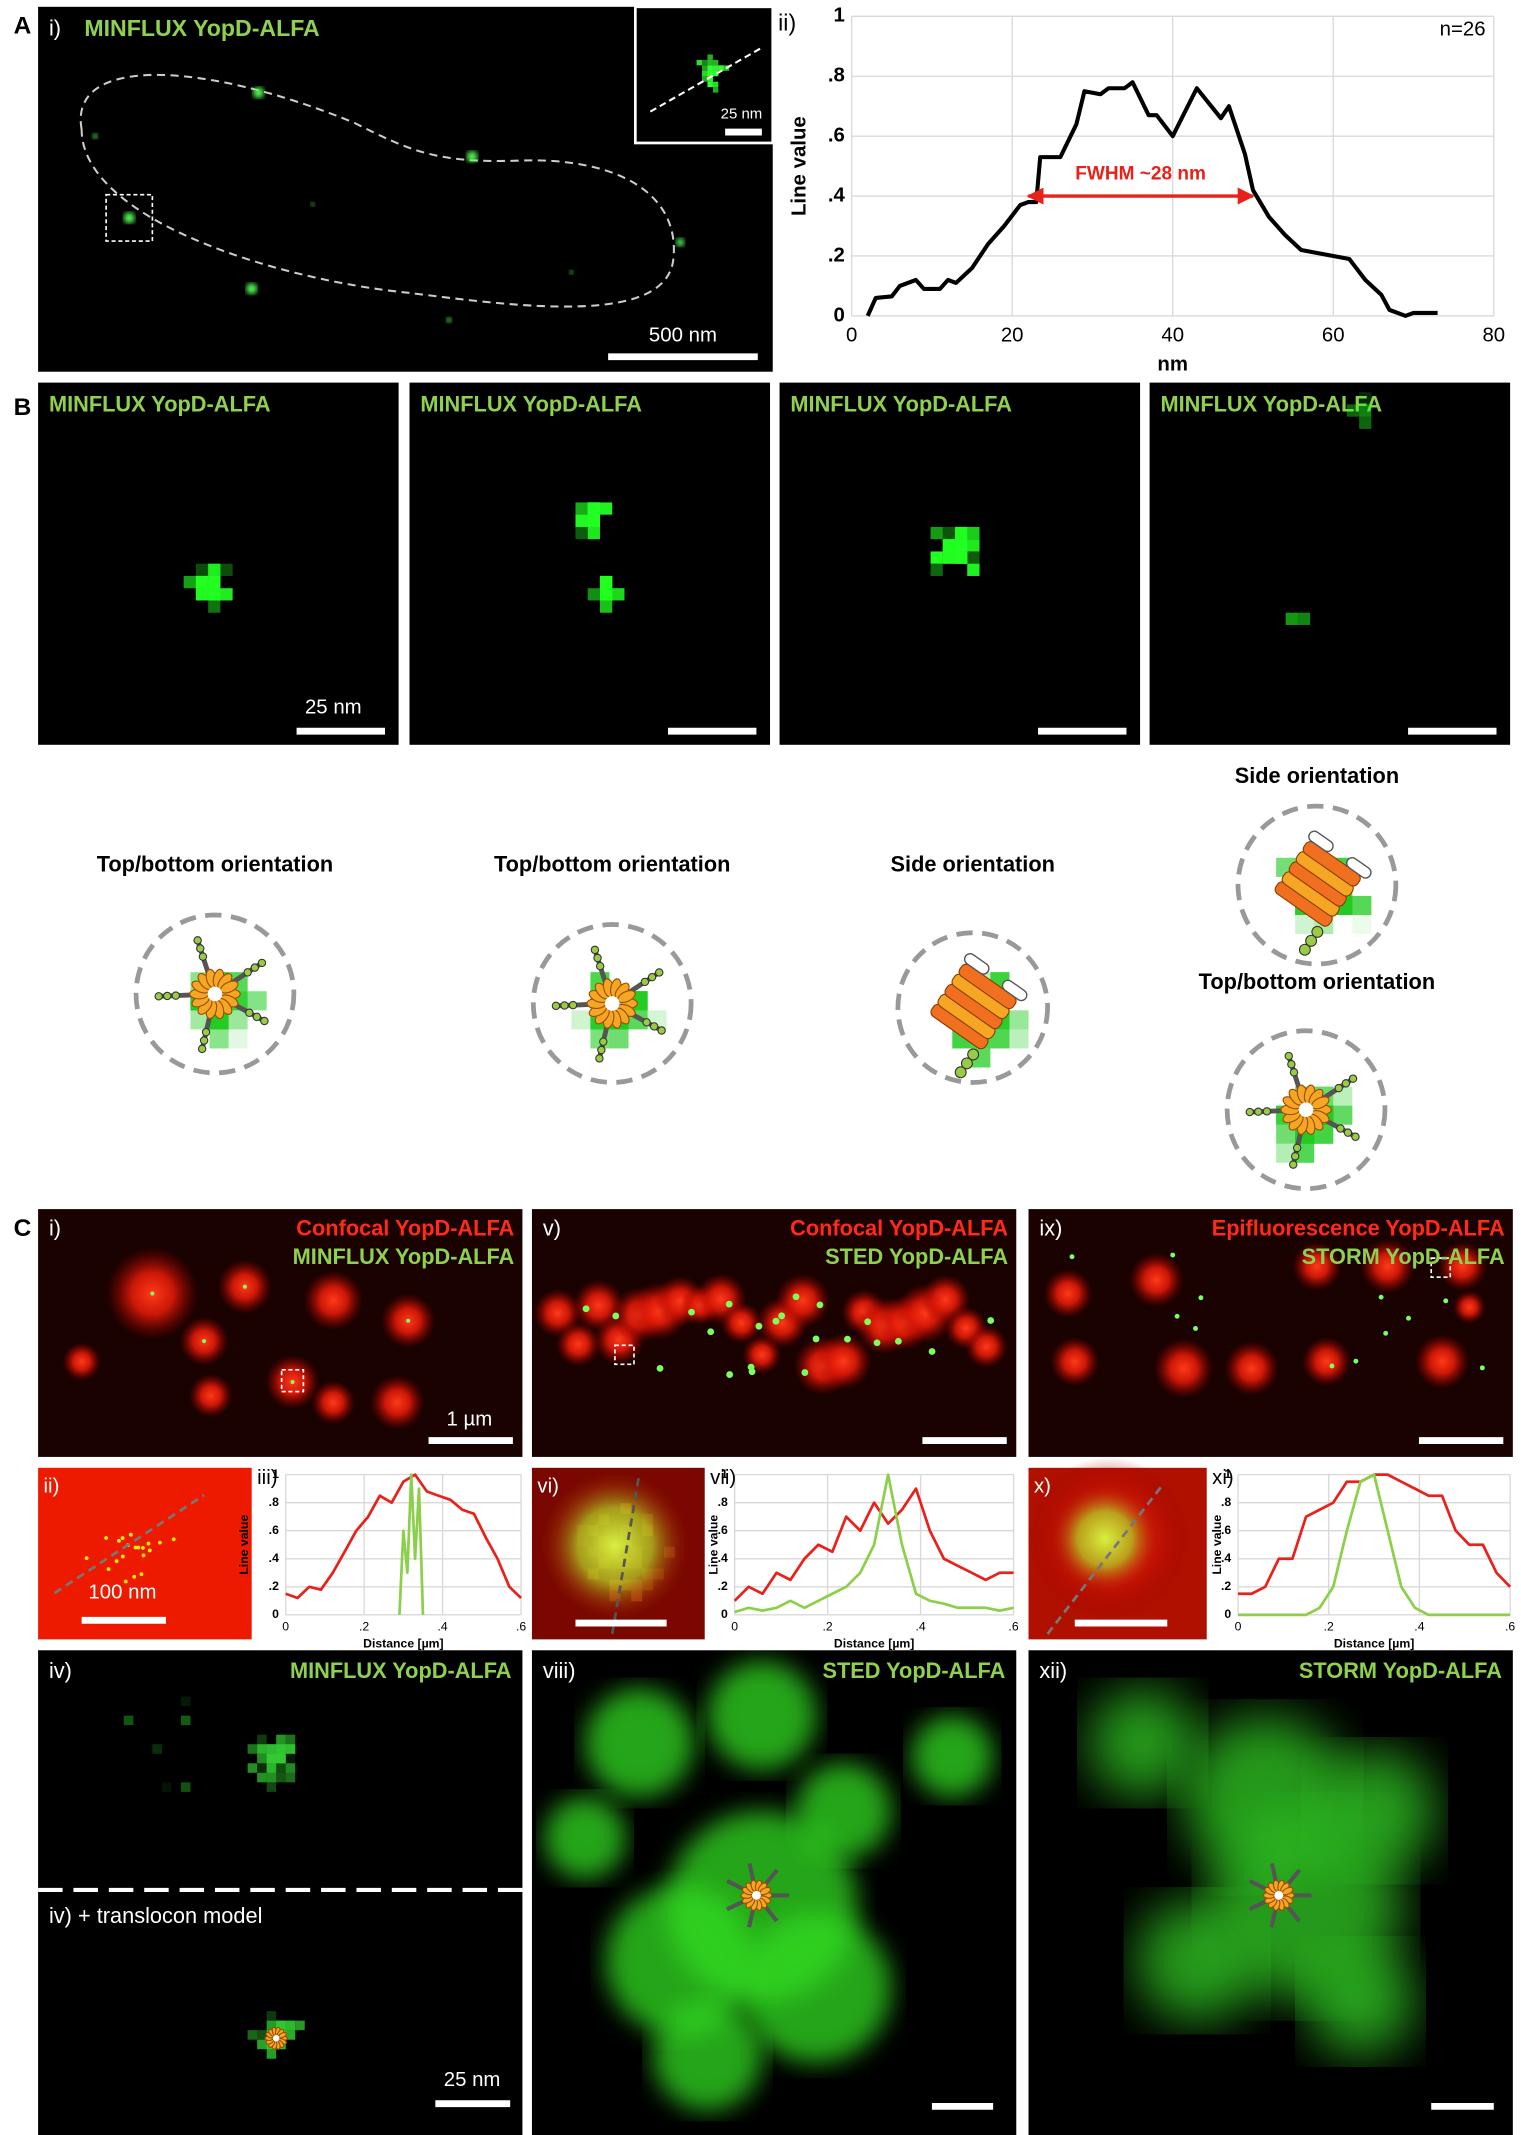 The width and height of the screenshot is (1521, 2135). I want to click on panel-label: iv), so click(60, 1670).